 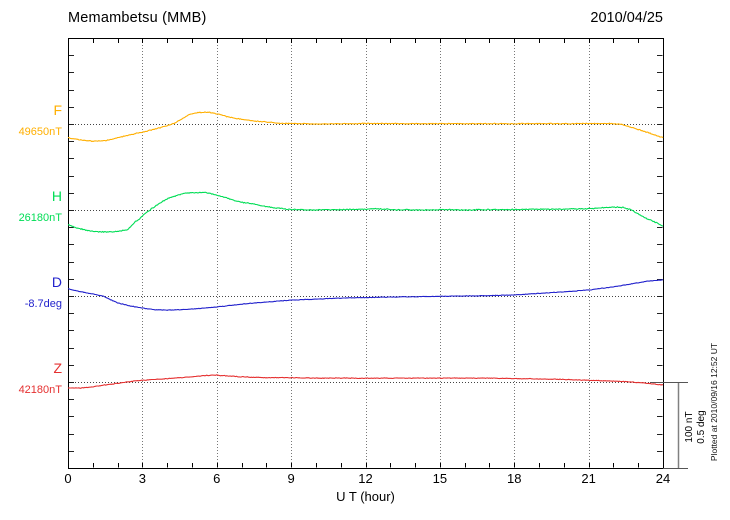 I want to click on x-tick-label-15: 15, so click(x=440, y=478).